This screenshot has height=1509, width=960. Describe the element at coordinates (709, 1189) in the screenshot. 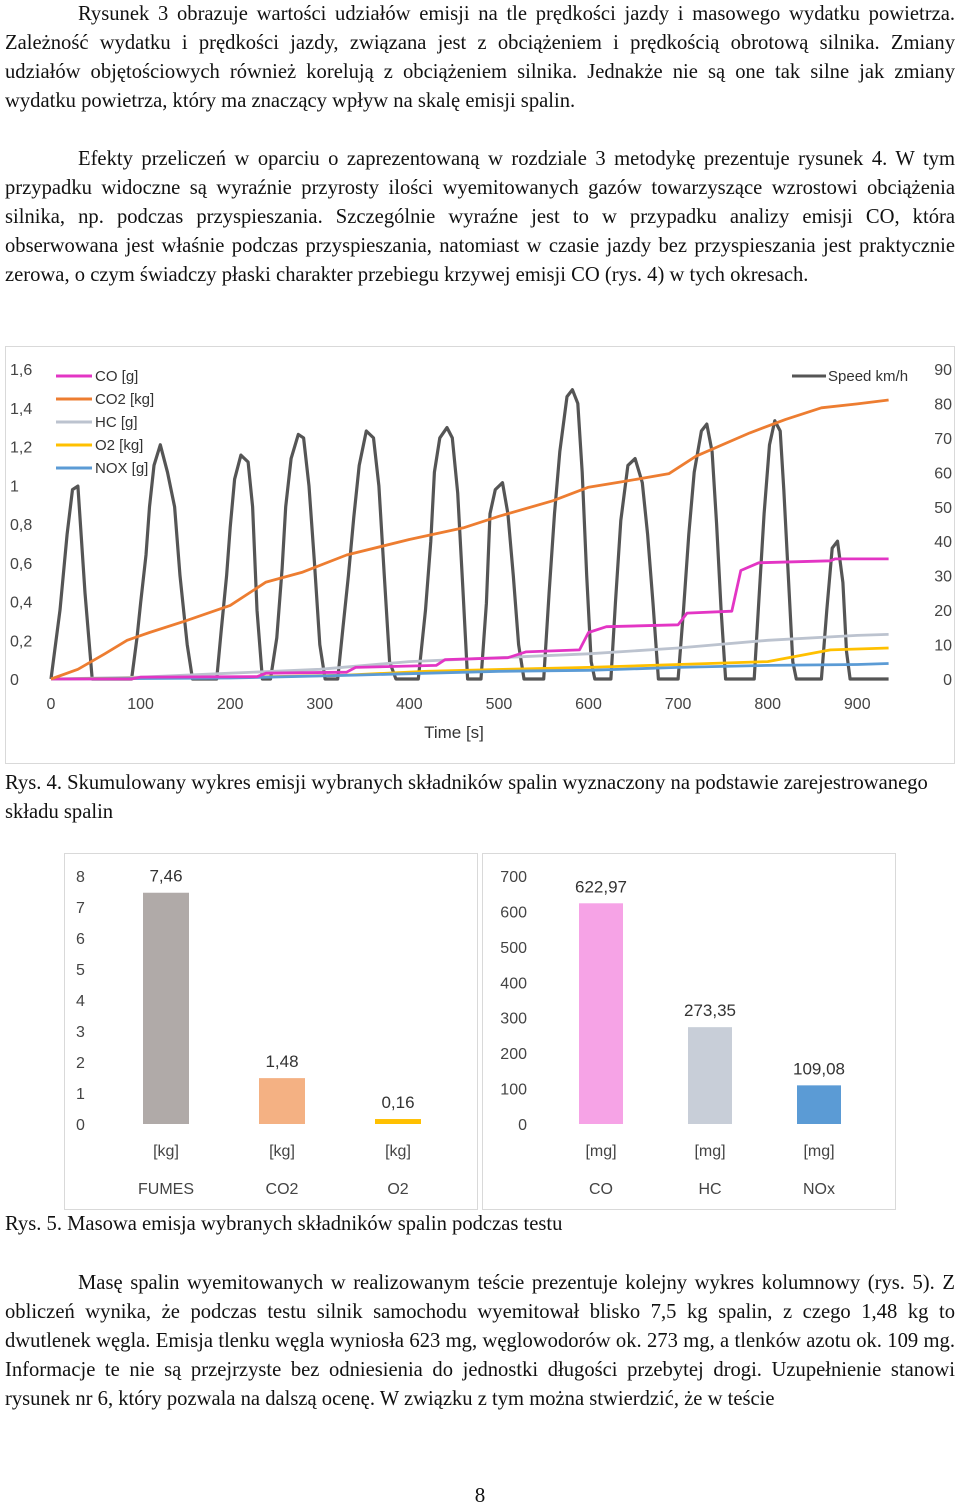

I see `category-label: HC` at that location.